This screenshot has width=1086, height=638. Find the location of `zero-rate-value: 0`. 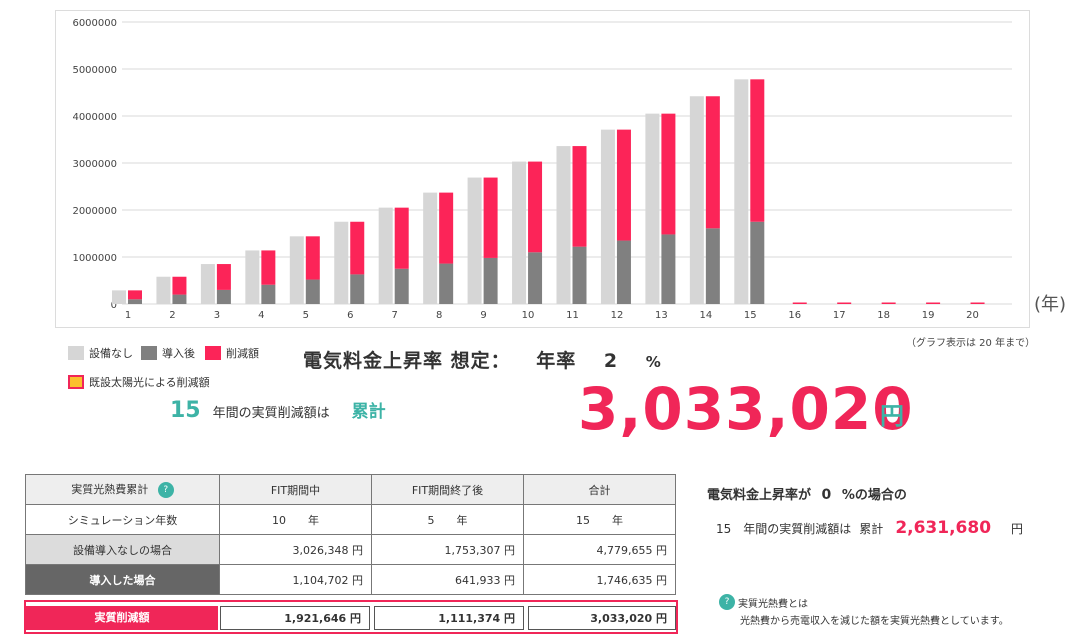

zero-rate-value: 0 is located at coordinates (826, 495).